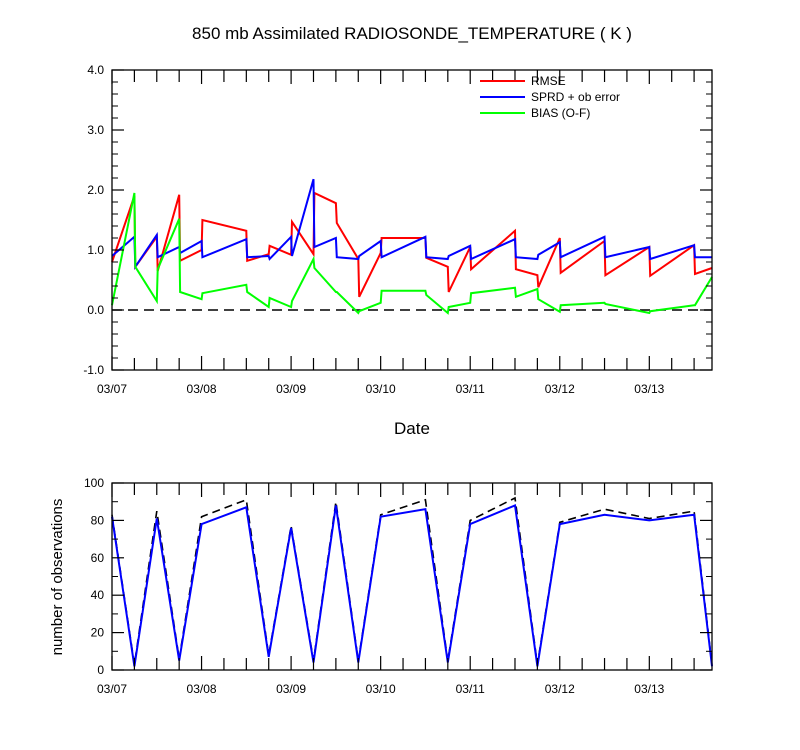 This screenshot has width=800, height=750. Describe the element at coordinates (112, 389) in the screenshot. I see `top-x-tick-label: 03/07` at that location.